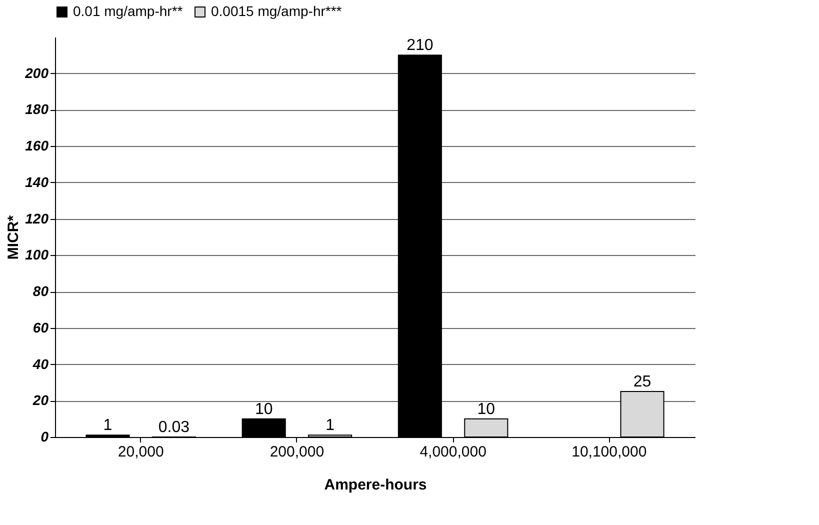  What do you see at coordinates (276, 11) in the screenshot?
I see `legend-label: 0.0015 mg/amp-hr***` at bounding box center [276, 11].